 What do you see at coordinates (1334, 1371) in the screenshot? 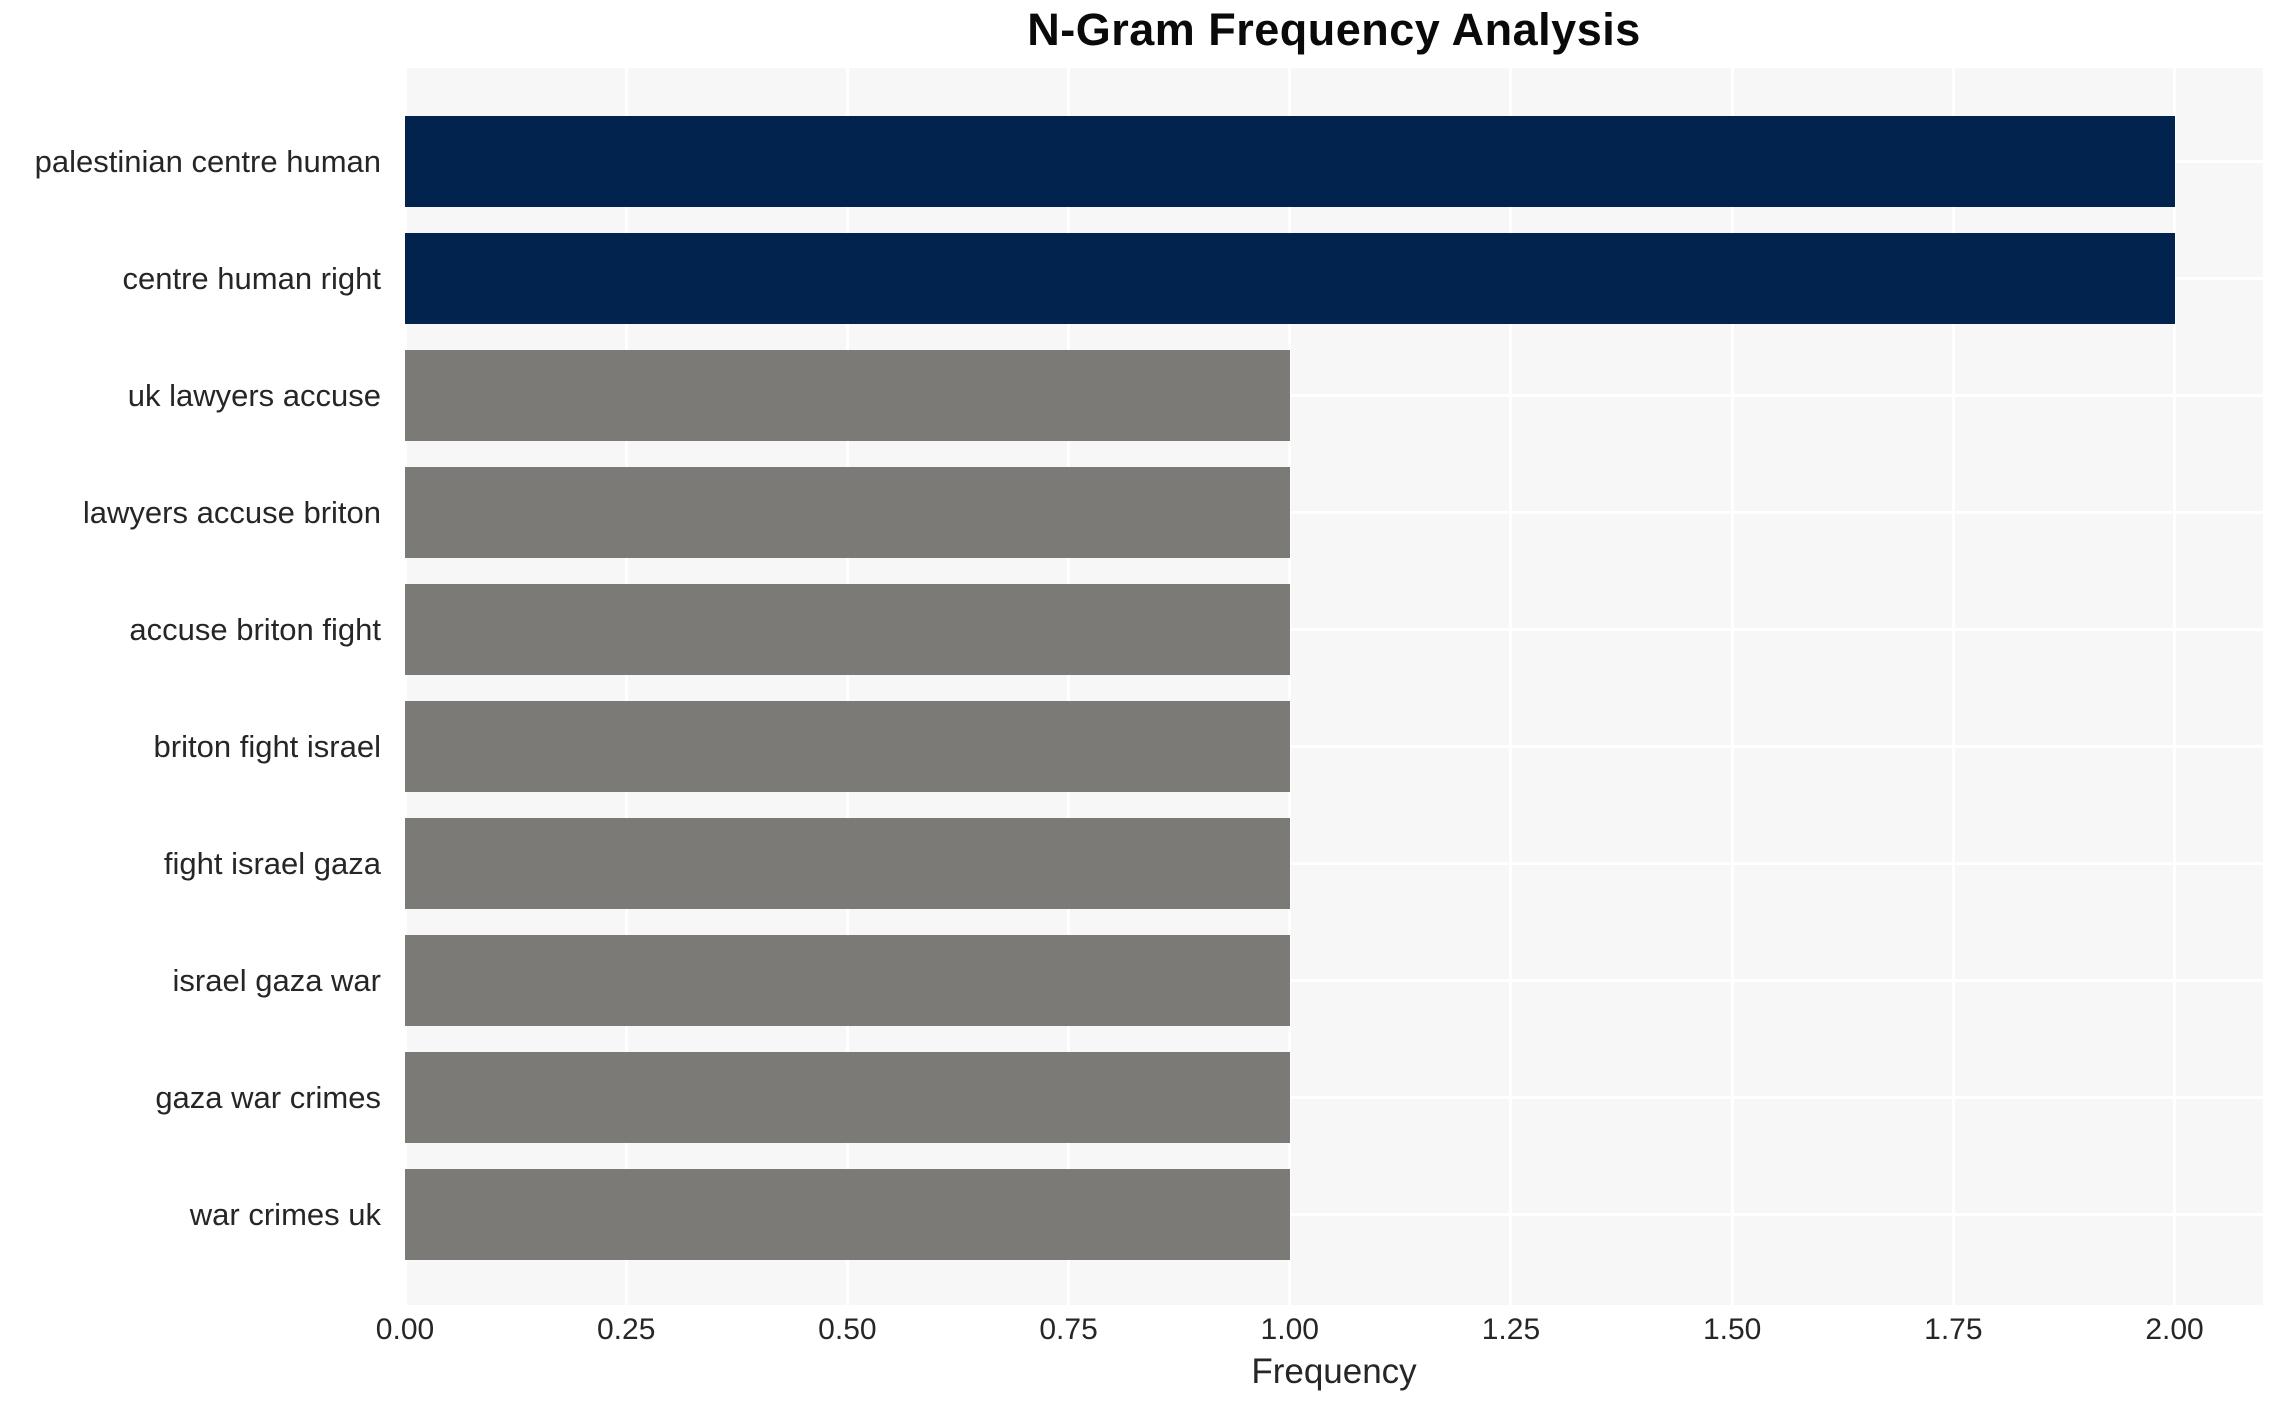
I see `x-axis-title: Frequency` at bounding box center [1334, 1371].